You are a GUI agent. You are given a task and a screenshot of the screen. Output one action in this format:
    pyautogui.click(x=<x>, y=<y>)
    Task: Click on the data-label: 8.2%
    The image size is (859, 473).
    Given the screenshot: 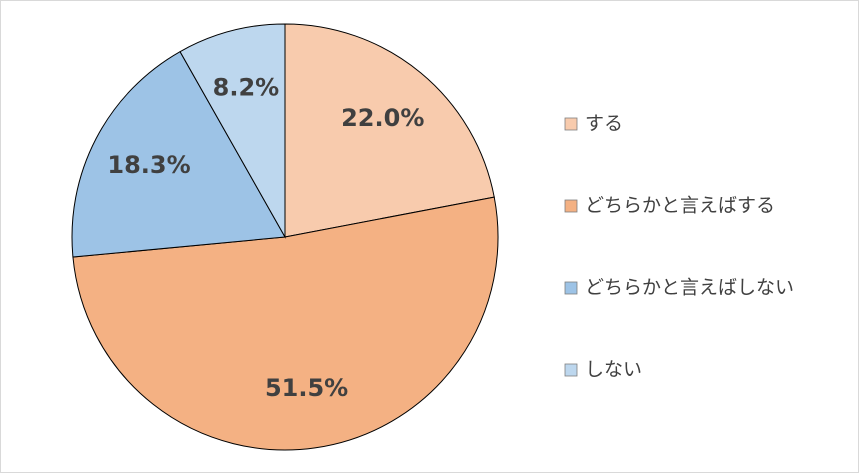 What is the action you would take?
    pyautogui.click(x=246, y=88)
    